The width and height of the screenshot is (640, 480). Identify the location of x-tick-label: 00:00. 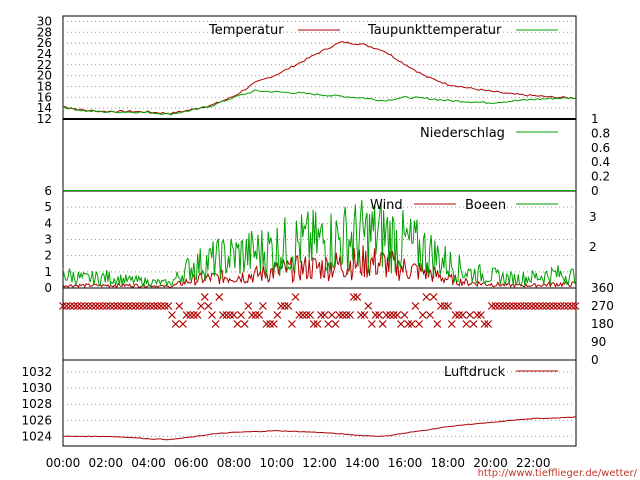
(63, 463).